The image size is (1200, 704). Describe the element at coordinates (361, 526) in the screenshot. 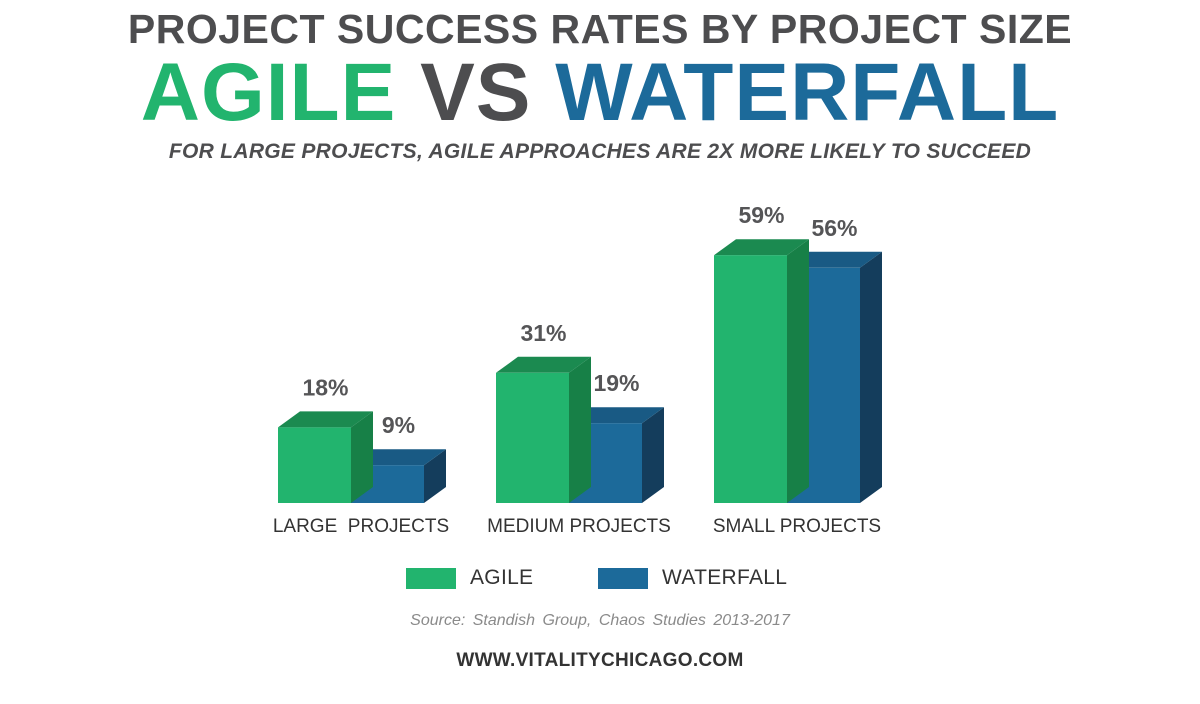

I see `category-label-0: LARGE PROJECTS` at that location.